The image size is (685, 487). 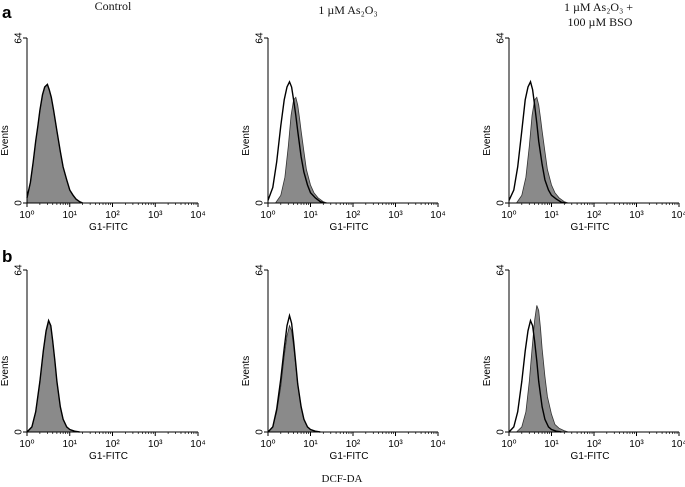 I want to click on column-title-as2o3-bso: 1 µM As₂O₃ + 100 µM BSO, so click(x=600, y=14).